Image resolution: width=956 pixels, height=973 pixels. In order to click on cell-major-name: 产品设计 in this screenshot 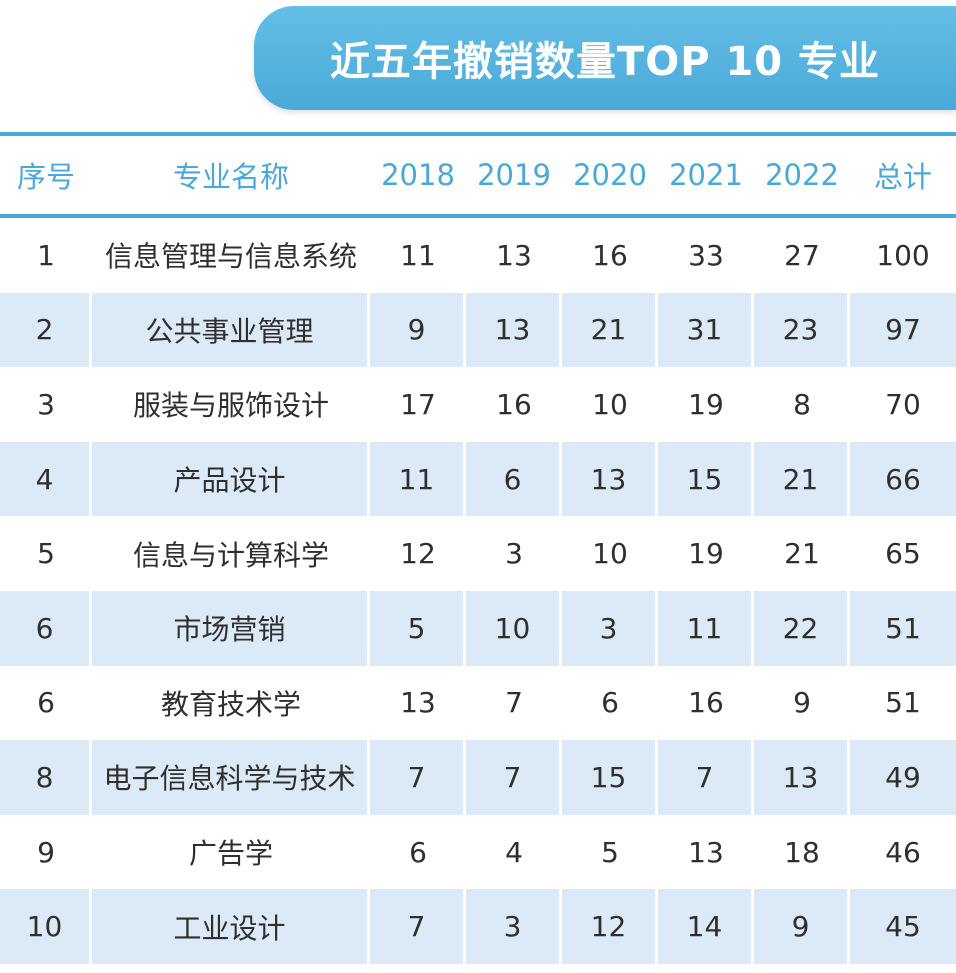, I will do `click(231, 479)`.